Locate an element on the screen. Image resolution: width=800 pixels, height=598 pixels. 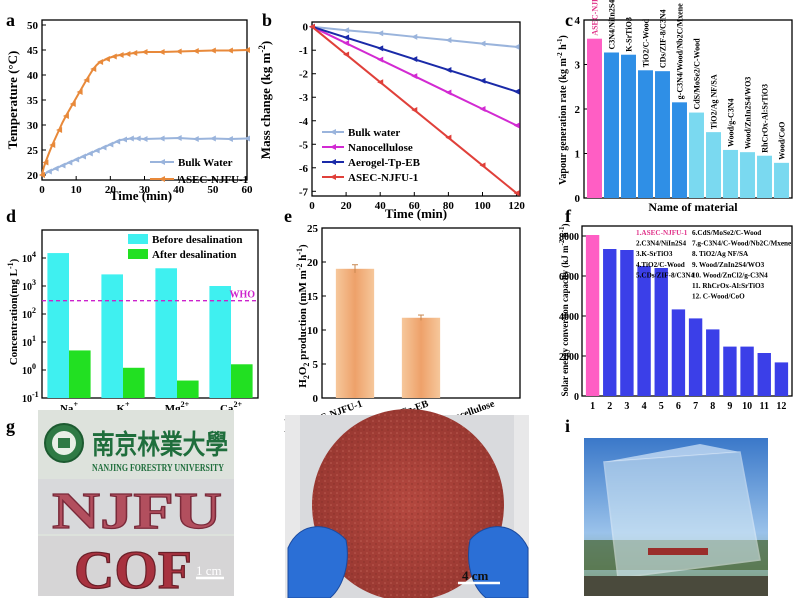
panel-label-c: c is located at coordinates (569, 20).